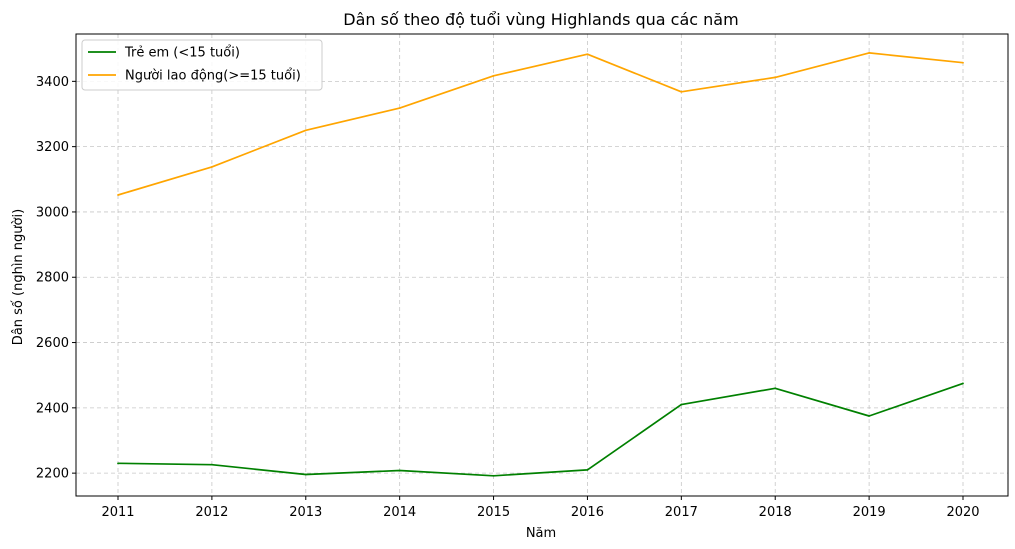 This screenshot has height=549, width=1015. What do you see at coordinates (52, 343) in the screenshot?
I see `y-tick-label: 2600` at bounding box center [52, 343].